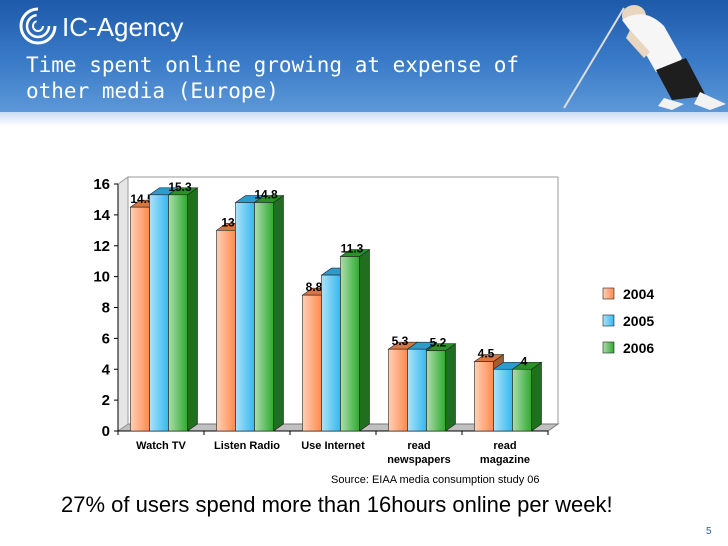  Describe the element at coordinates (106, 400) in the screenshot. I see `y-tick-label: 2` at that location.